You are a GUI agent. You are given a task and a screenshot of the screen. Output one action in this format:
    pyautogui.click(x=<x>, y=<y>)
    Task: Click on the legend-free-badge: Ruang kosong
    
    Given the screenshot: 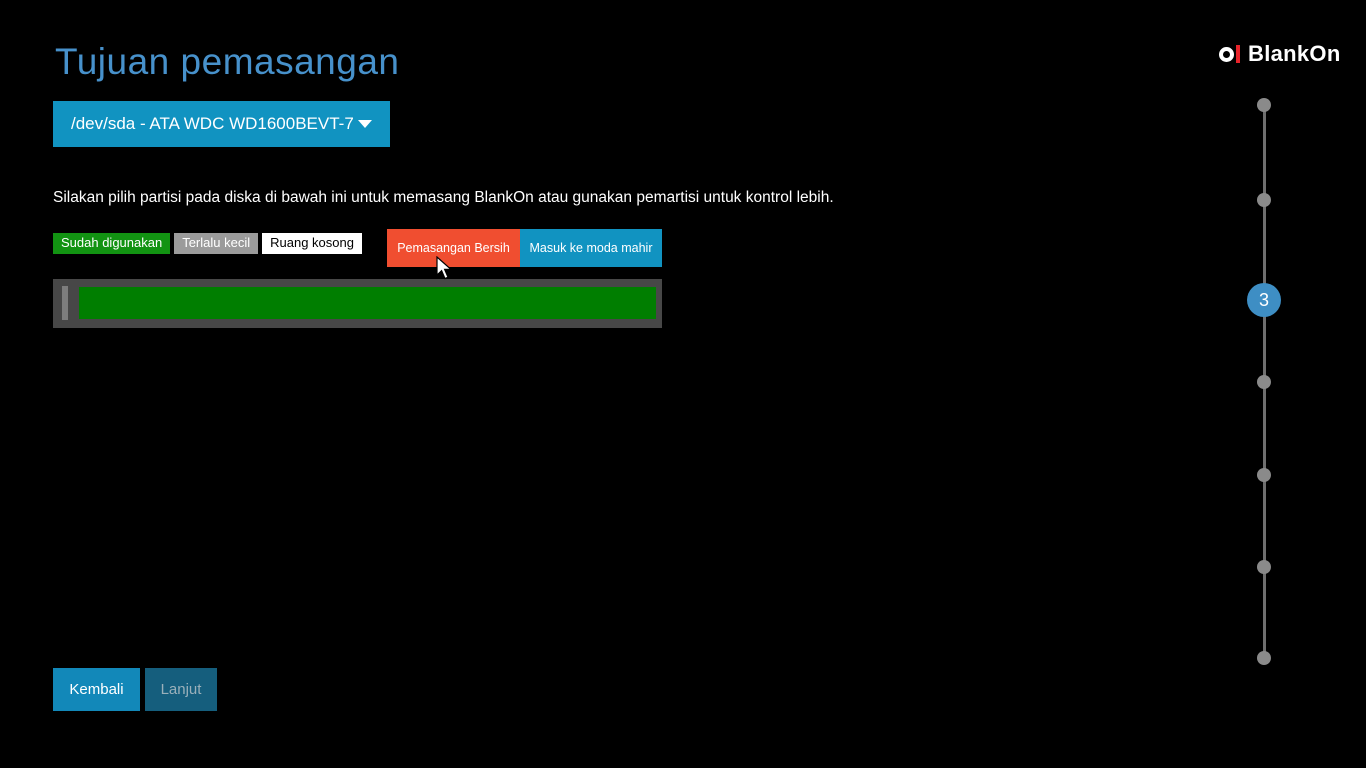 What is the action you would take?
    pyautogui.click(x=312, y=243)
    